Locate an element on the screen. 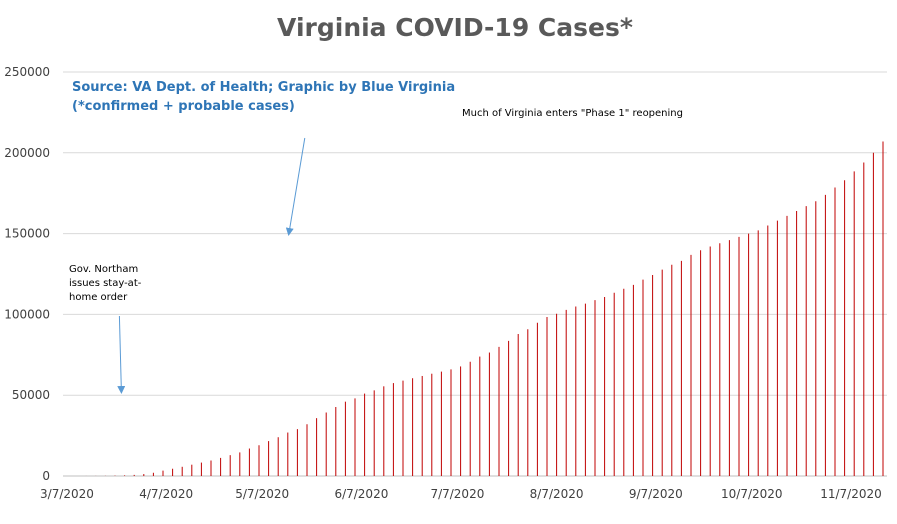 This screenshot has width=897, height=524. y-axis-ticks: 0 50000 100000 150000 200000 250000 is located at coordinates (27, 274).